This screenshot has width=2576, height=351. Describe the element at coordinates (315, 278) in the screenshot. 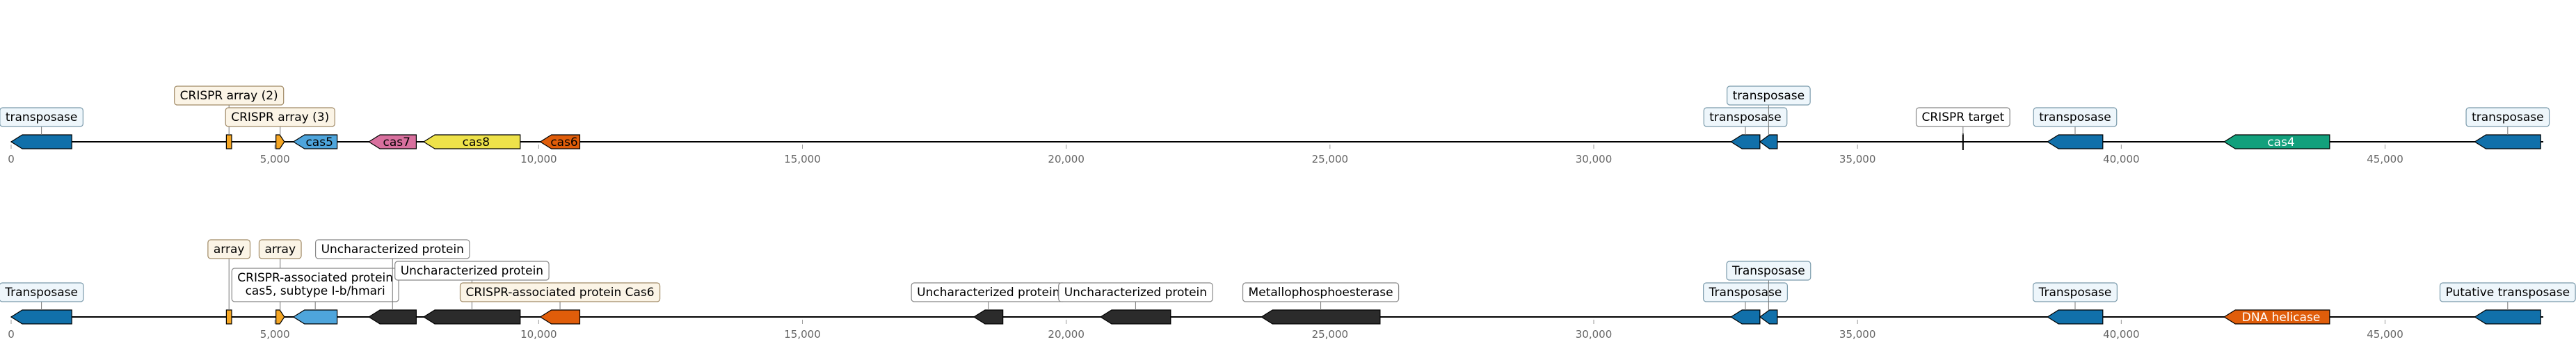

I see `gene-label: CRISPR-associated protein` at that location.